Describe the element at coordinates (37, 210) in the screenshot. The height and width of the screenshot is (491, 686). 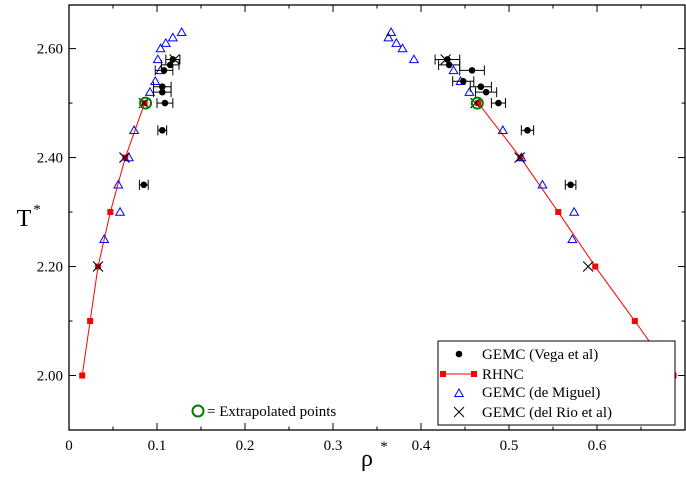
I see `y-axis-label-superscript: *` at that location.